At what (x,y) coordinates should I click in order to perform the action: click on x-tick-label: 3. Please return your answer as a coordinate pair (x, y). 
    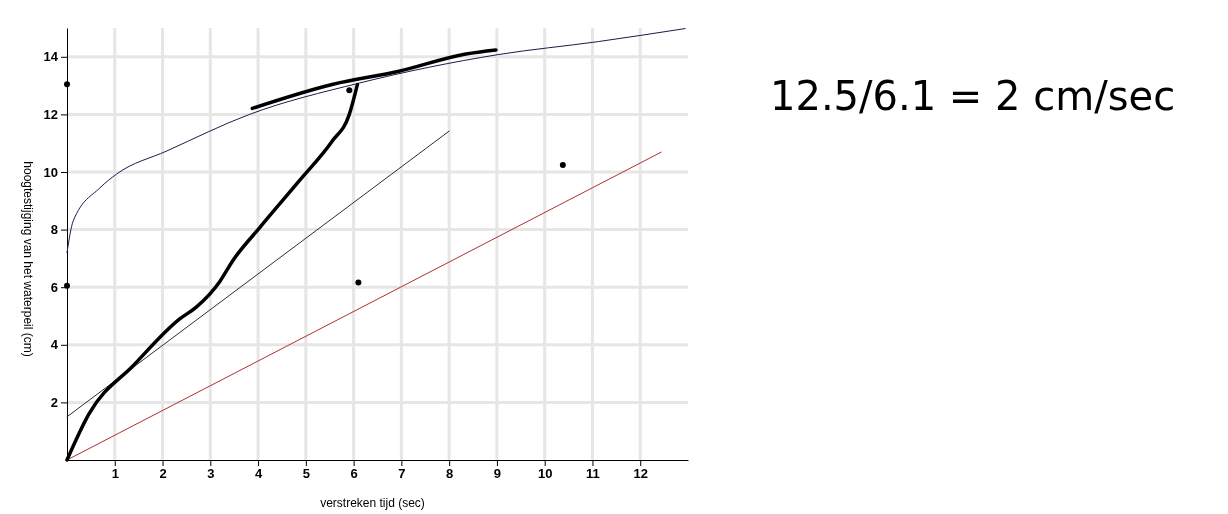
    Looking at the image, I should click on (211, 474).